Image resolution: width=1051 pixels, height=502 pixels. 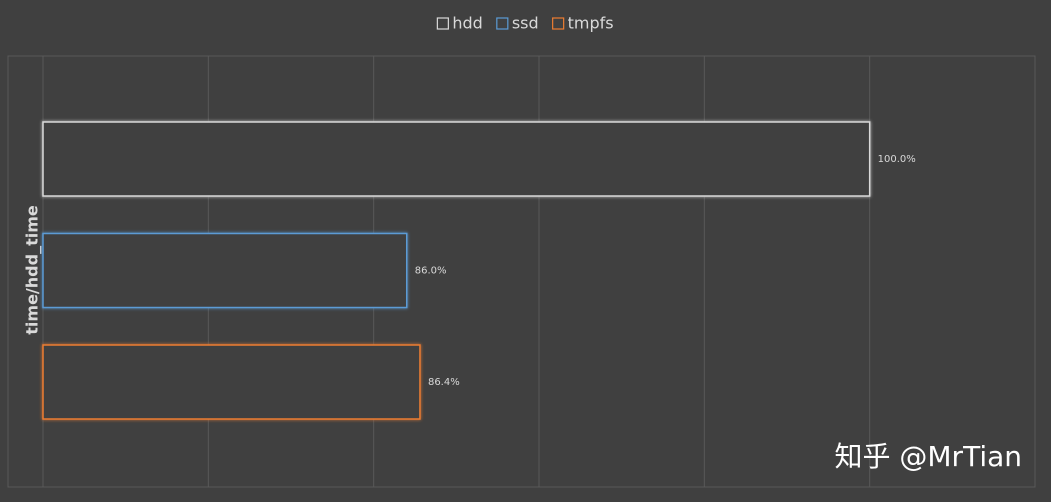 I want to click on value-label: 86.0%, so click(x=431, y=271).